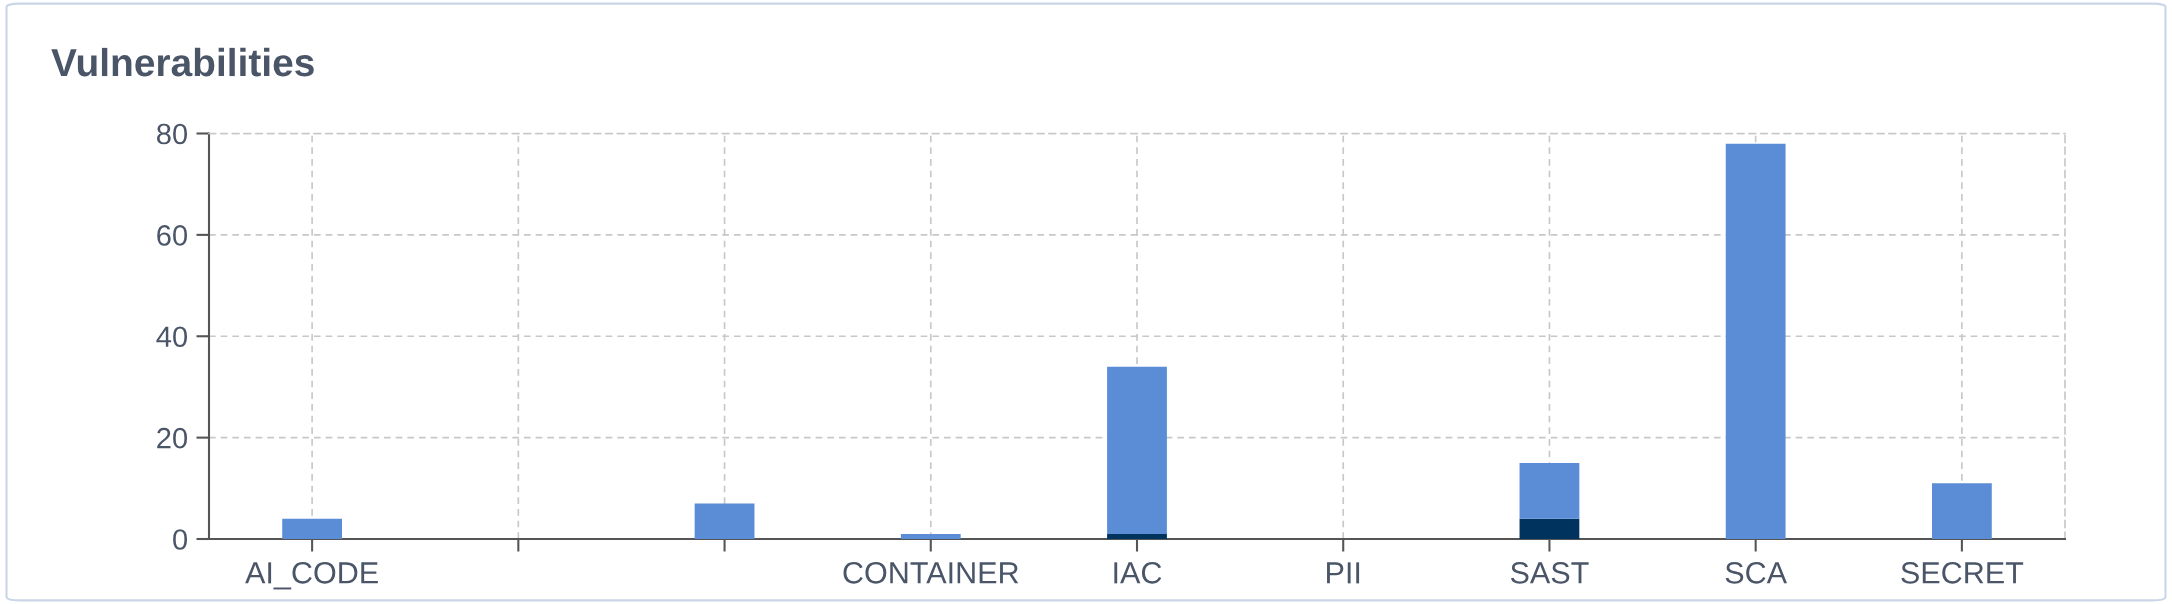 The image size is (2172, 604). Describe the element at coordinates (172, 337) in the screenshot. I see `y-tick-label: 40` at that location.